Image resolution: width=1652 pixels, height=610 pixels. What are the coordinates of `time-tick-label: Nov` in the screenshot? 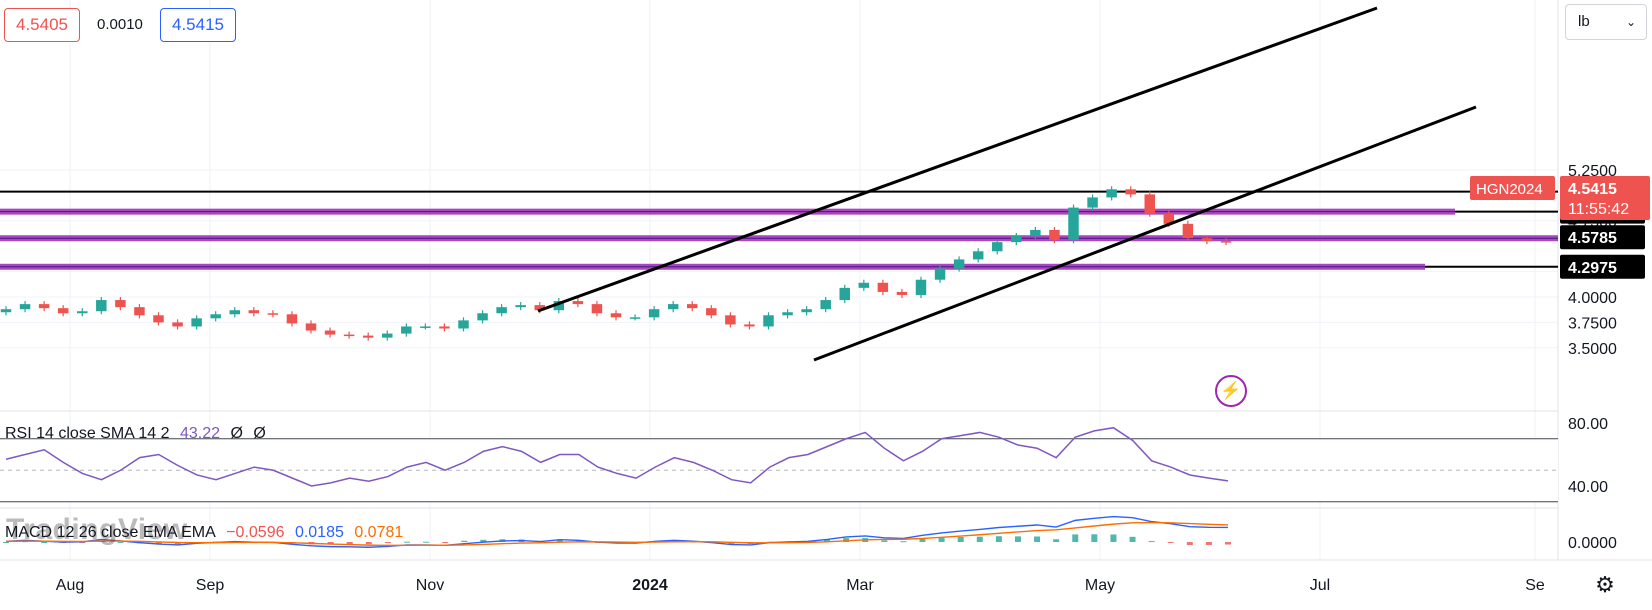 It's located at (430, 585).